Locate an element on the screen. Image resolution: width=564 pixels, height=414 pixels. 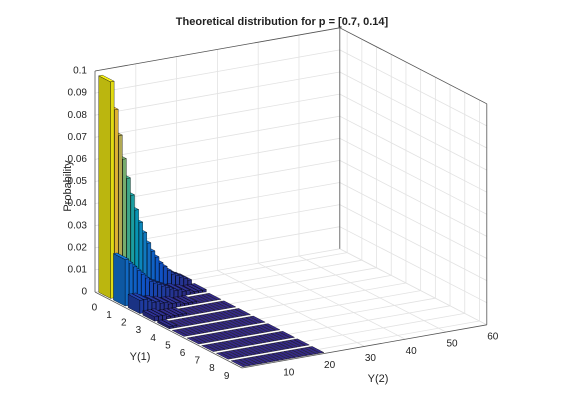
x-tick-label: 9 is located at coordinates (227, 376).